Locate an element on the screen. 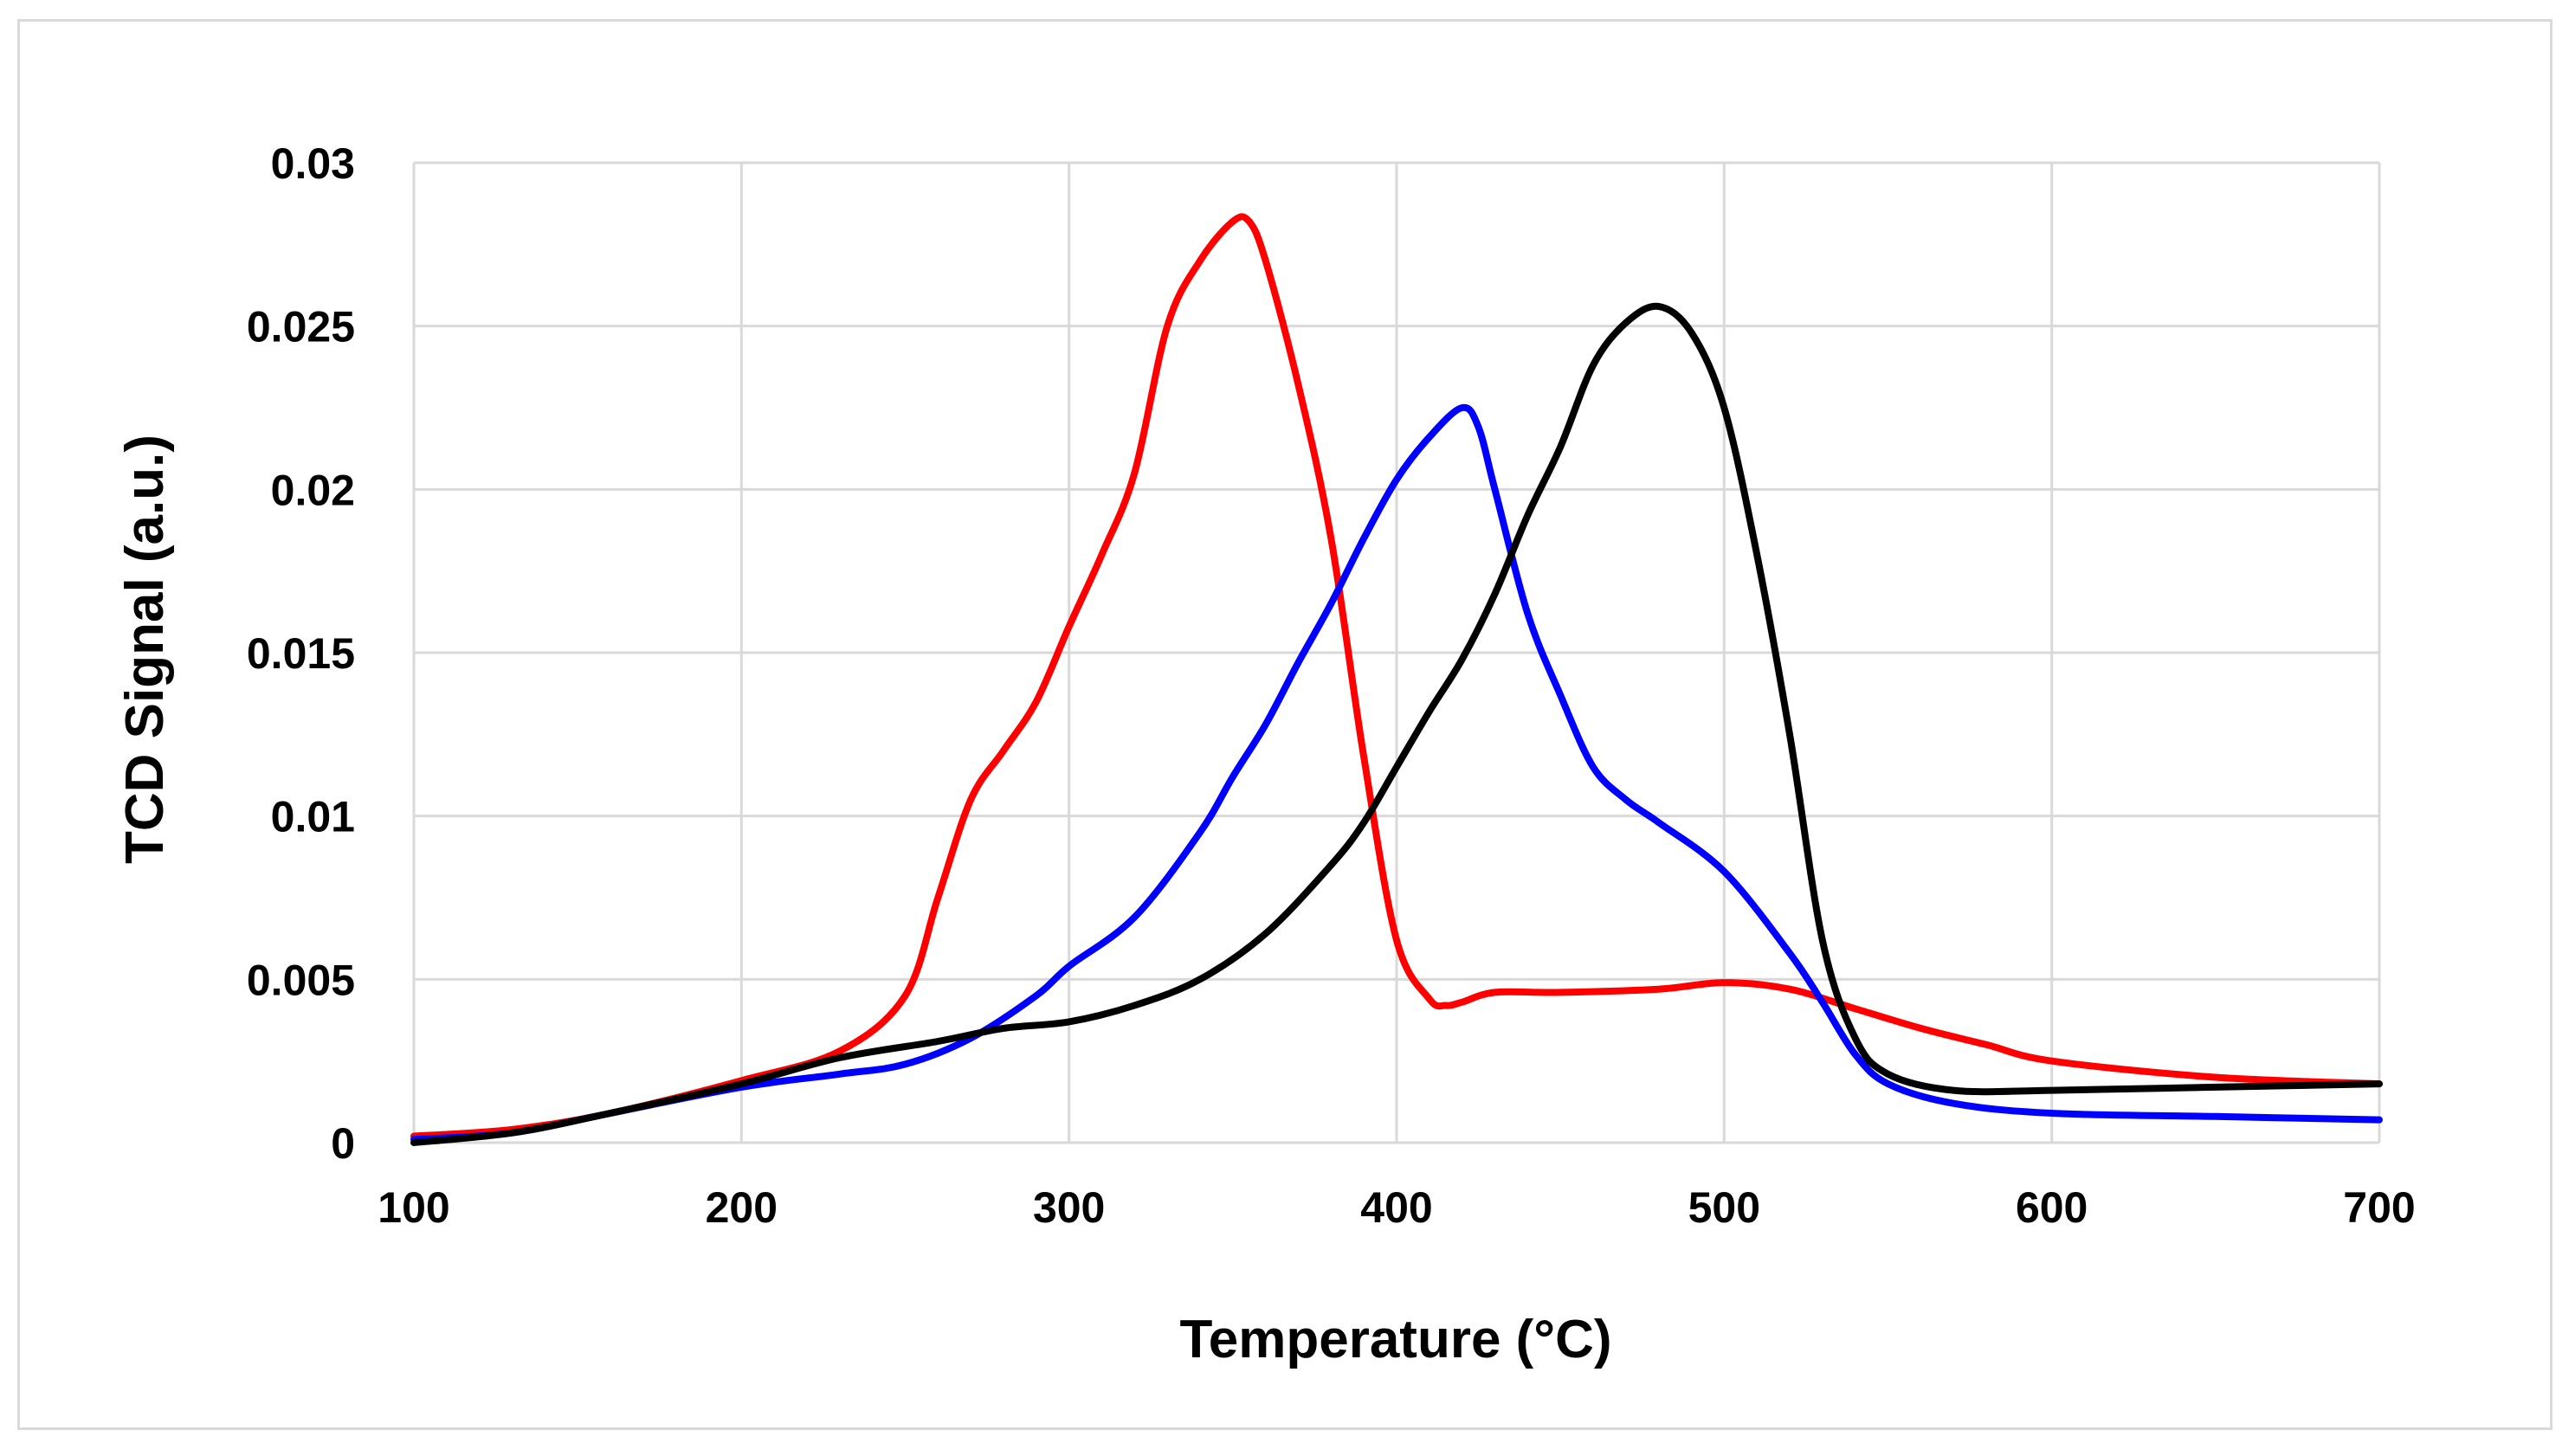 Image resolution: width=2575 pixels, height=1456 pixels. x-tick-label: 200 is located at coordinates (742, 1207).